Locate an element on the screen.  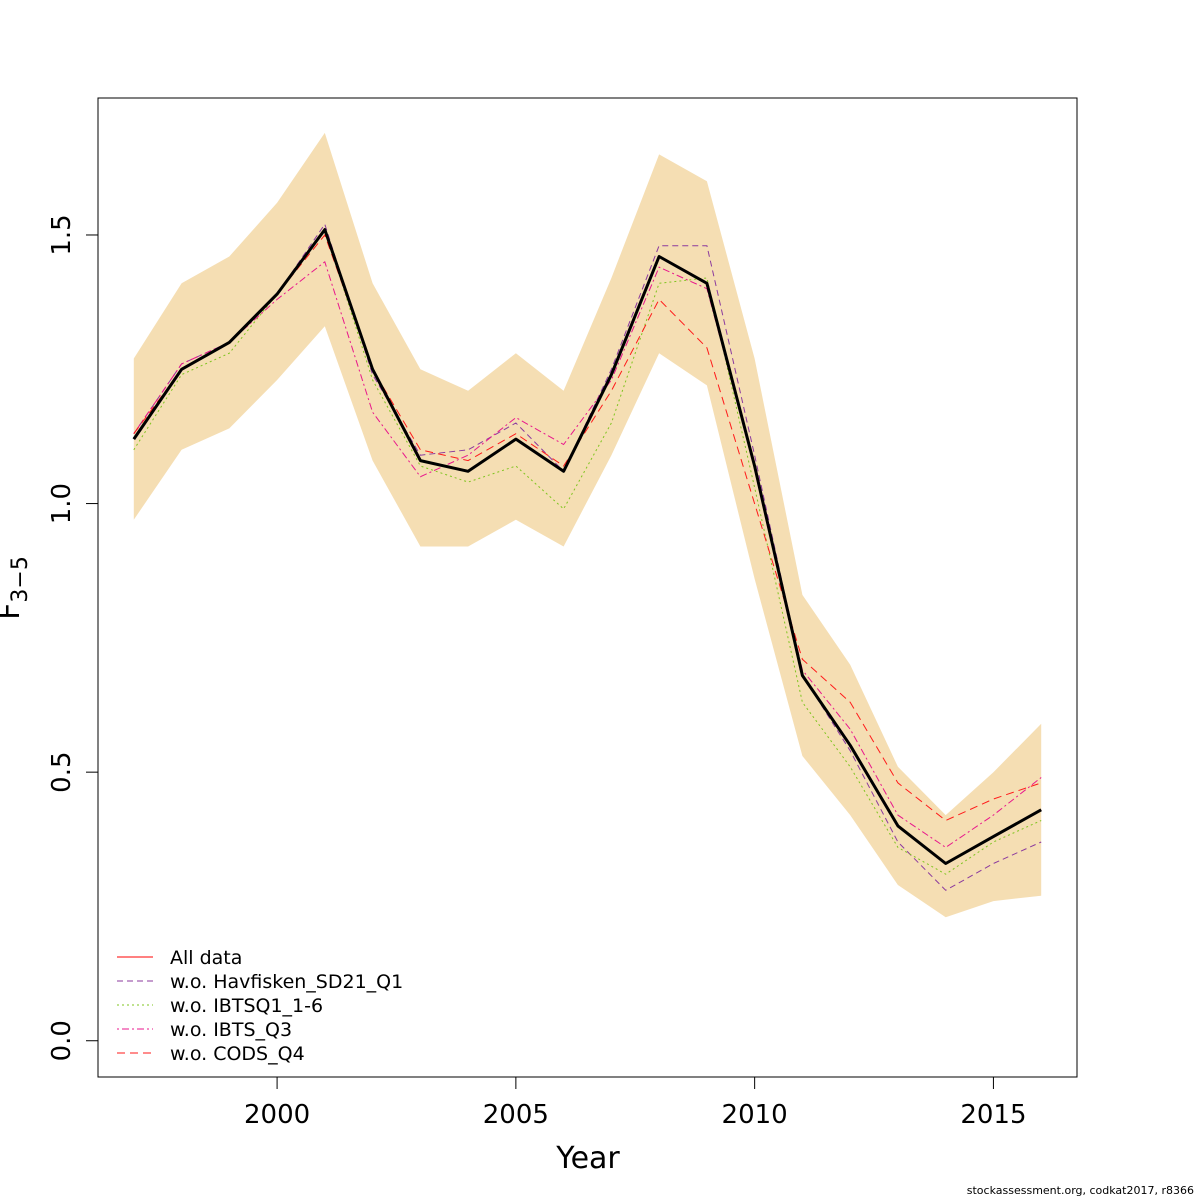
y-axis-title: F3−5 is located at coordinates (16, 588).